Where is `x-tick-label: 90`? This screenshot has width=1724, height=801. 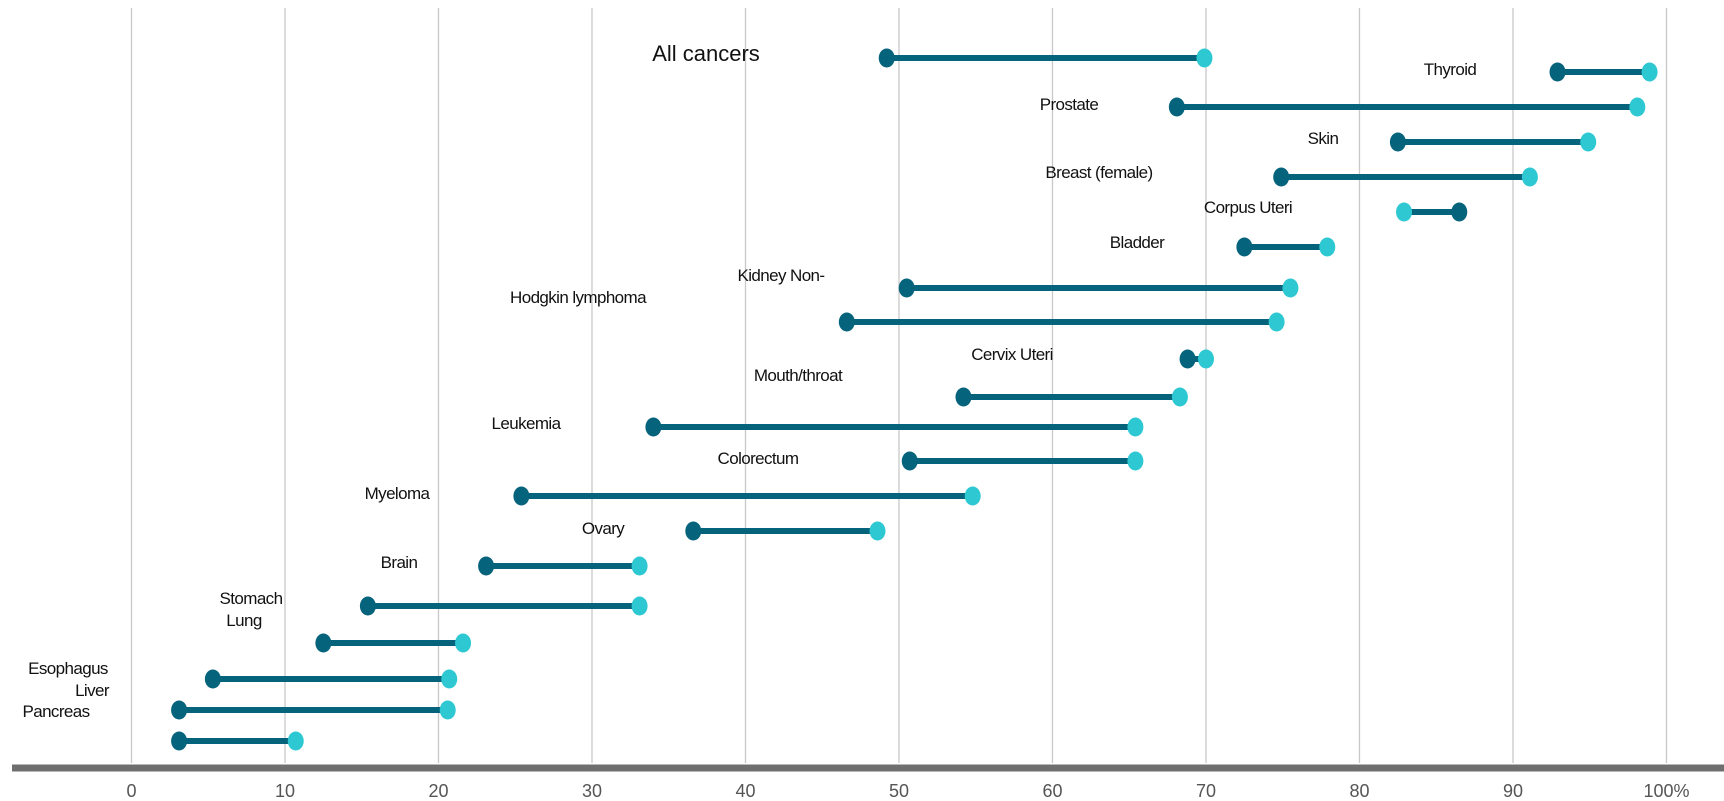 x-tick-label: 90 is located at coordinates (1513, 791).